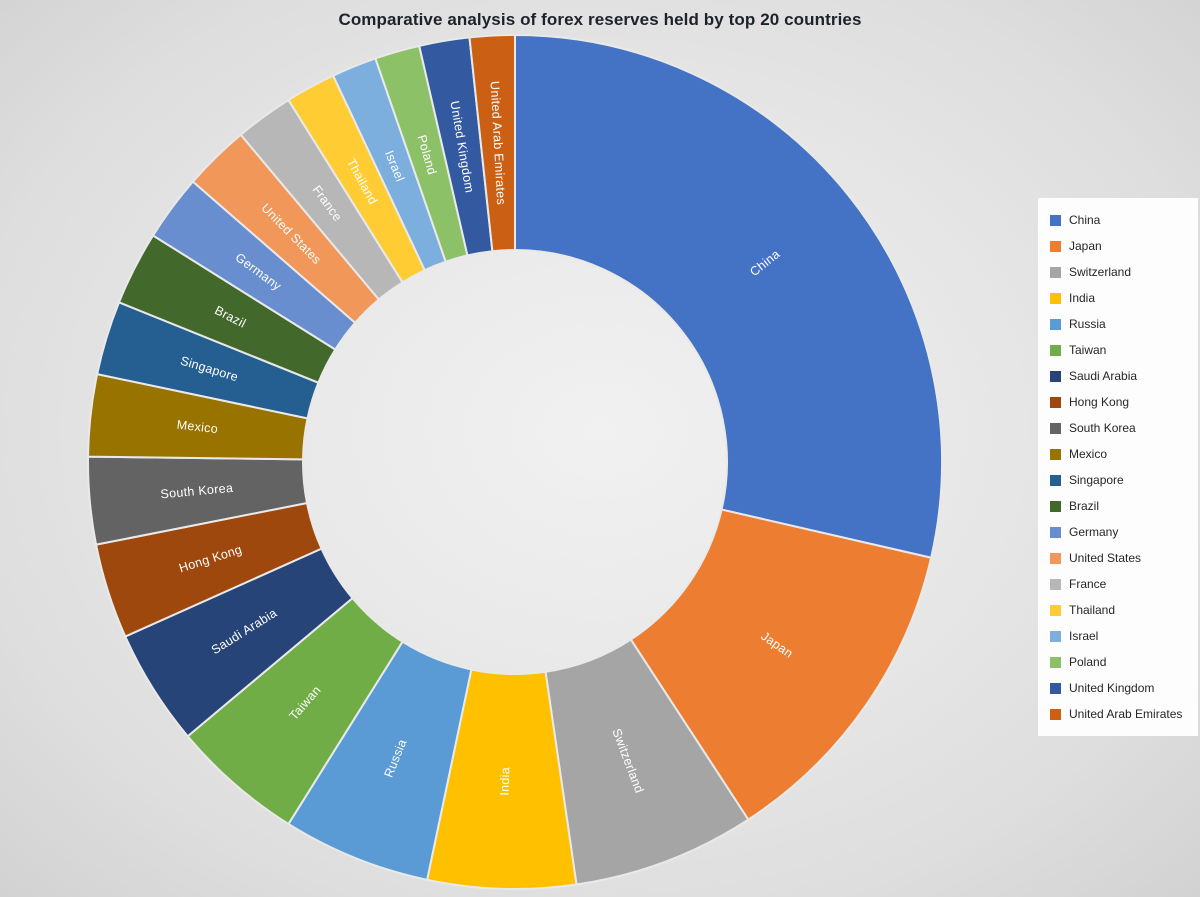 The image size is (1200, 897). Describe the element at coordinates (1088, 350) in the screenshot. I see `legend-label: Taiwan` at that location.